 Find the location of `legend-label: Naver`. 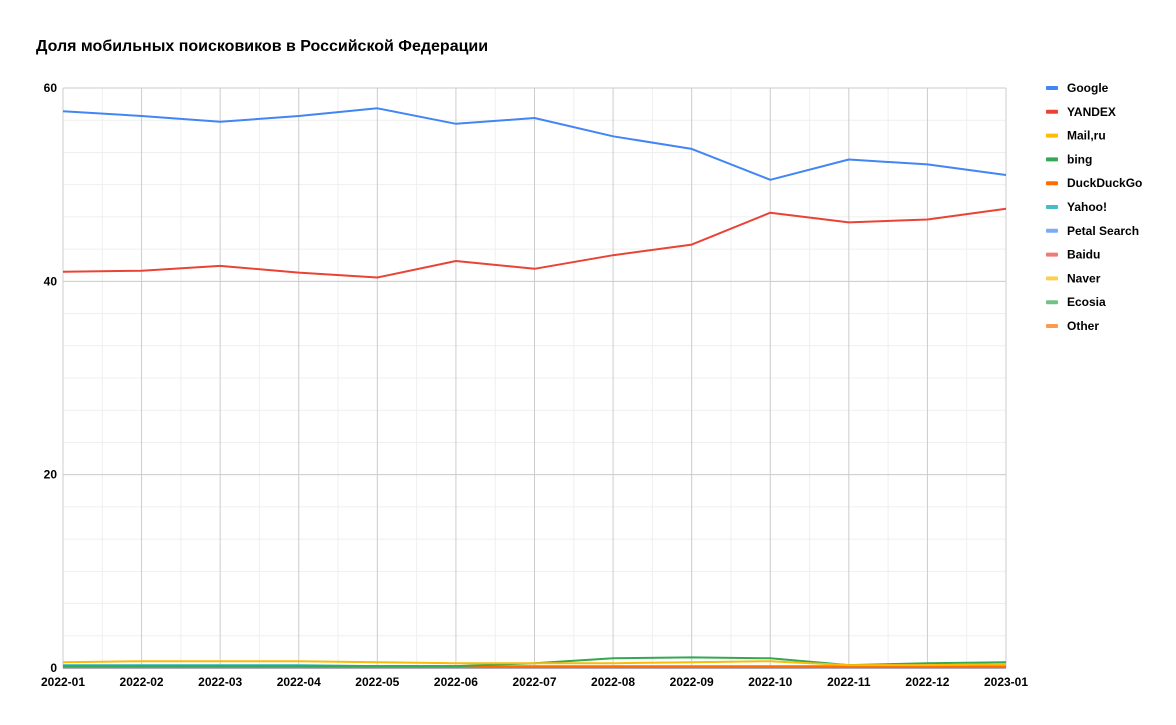

legend-label: Naver is located at coordinates (1084, 278).